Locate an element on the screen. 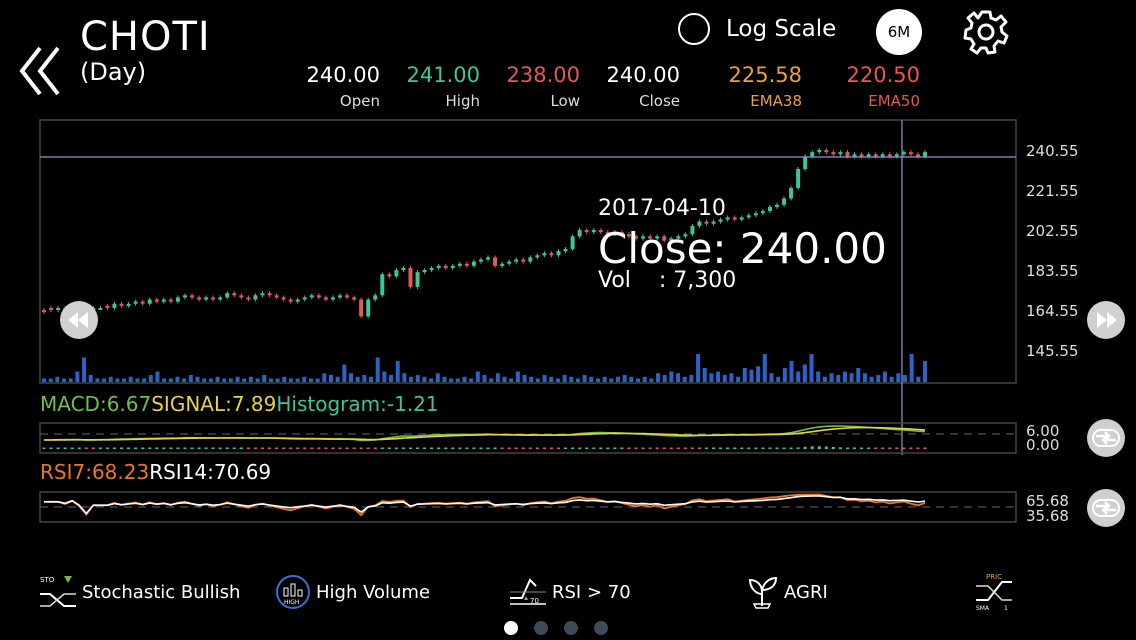 Image resolution: width=1136 pixels, height=640 pixels. stock-symbol: CHOTI is located at coordinates (145, 37).